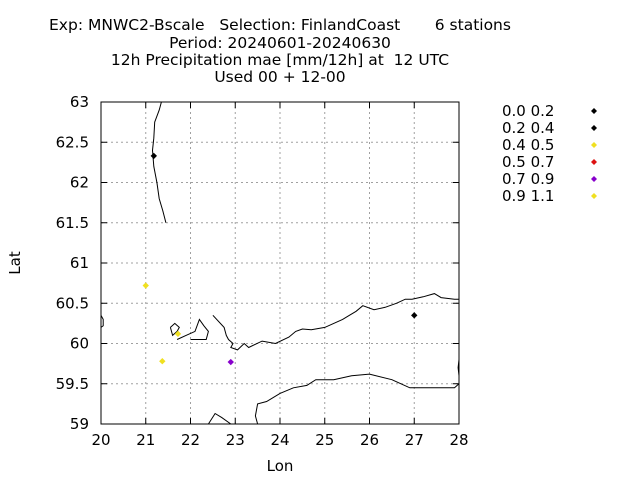 The width and height of the screenshot is (640, 480). I want to click on y-axis-label: Lat, so click(15, 263).